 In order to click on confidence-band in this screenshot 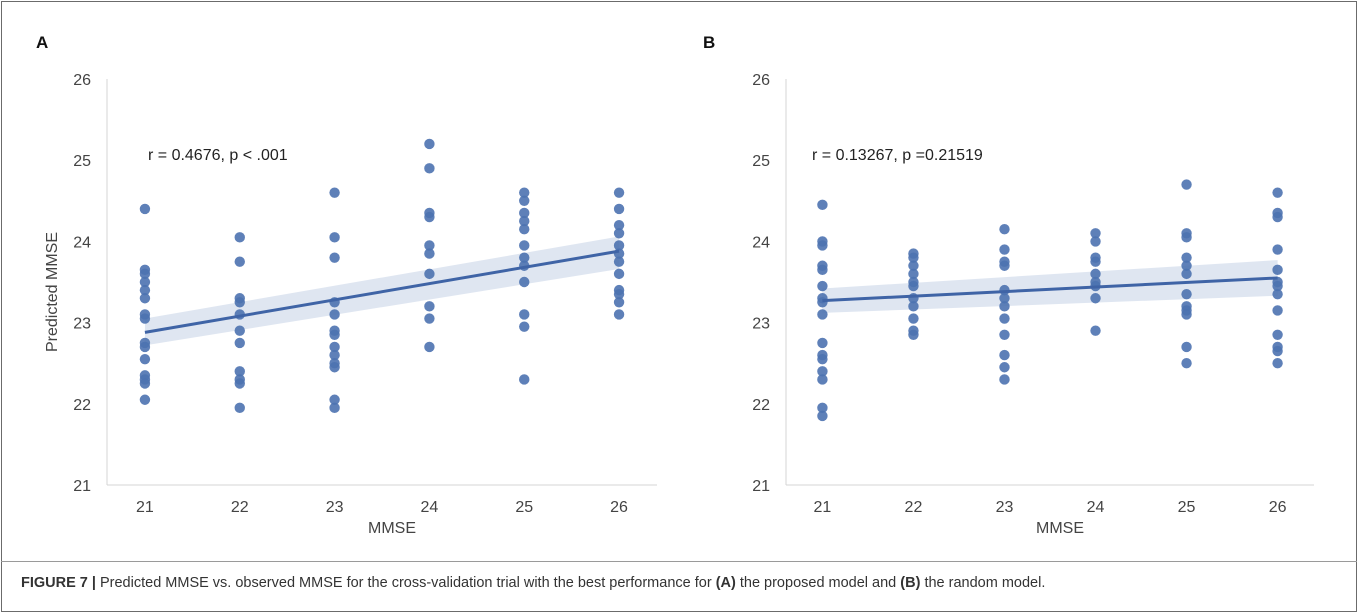, I will do `click(1050, 286)`.